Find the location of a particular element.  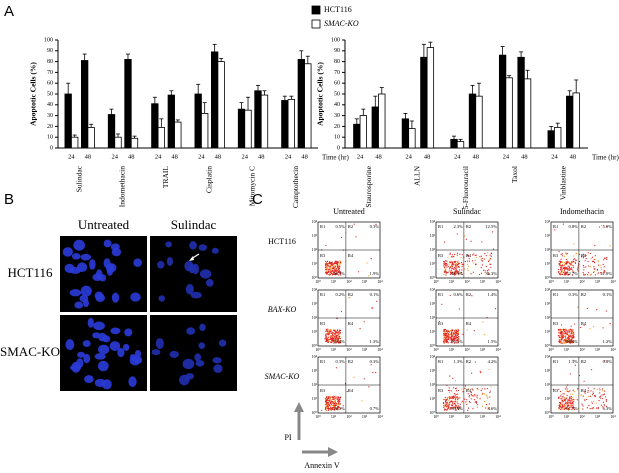

pi-label: PI is located at coordinates (287, 437).